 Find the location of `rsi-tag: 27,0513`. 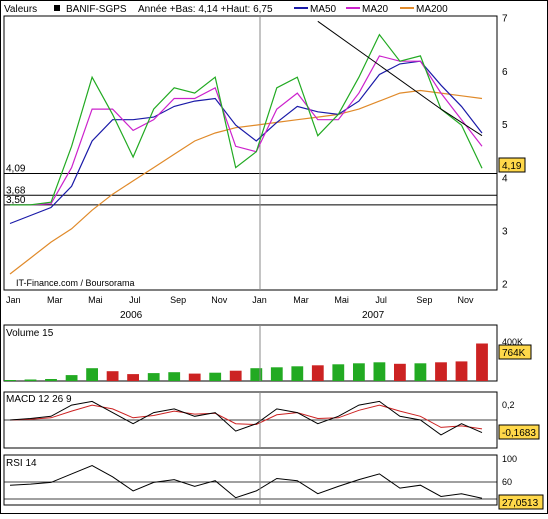

rsi-tag: 27,0513 is located at coordinates (520, 503).